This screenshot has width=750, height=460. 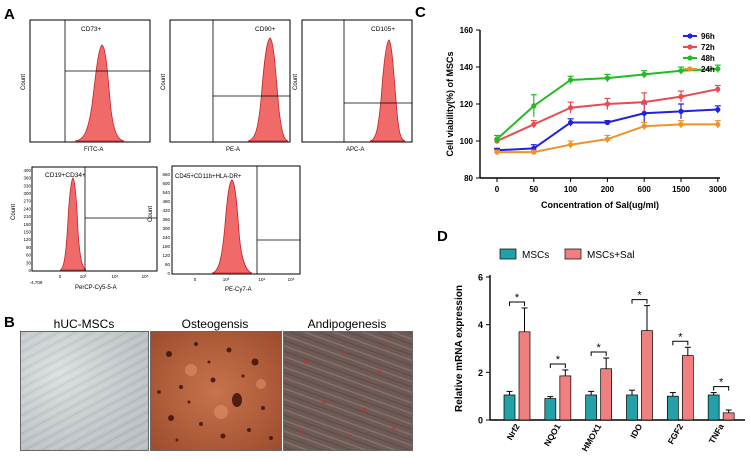 I want to click on histogram-y-tick: 0, so click(x=29, y=270).